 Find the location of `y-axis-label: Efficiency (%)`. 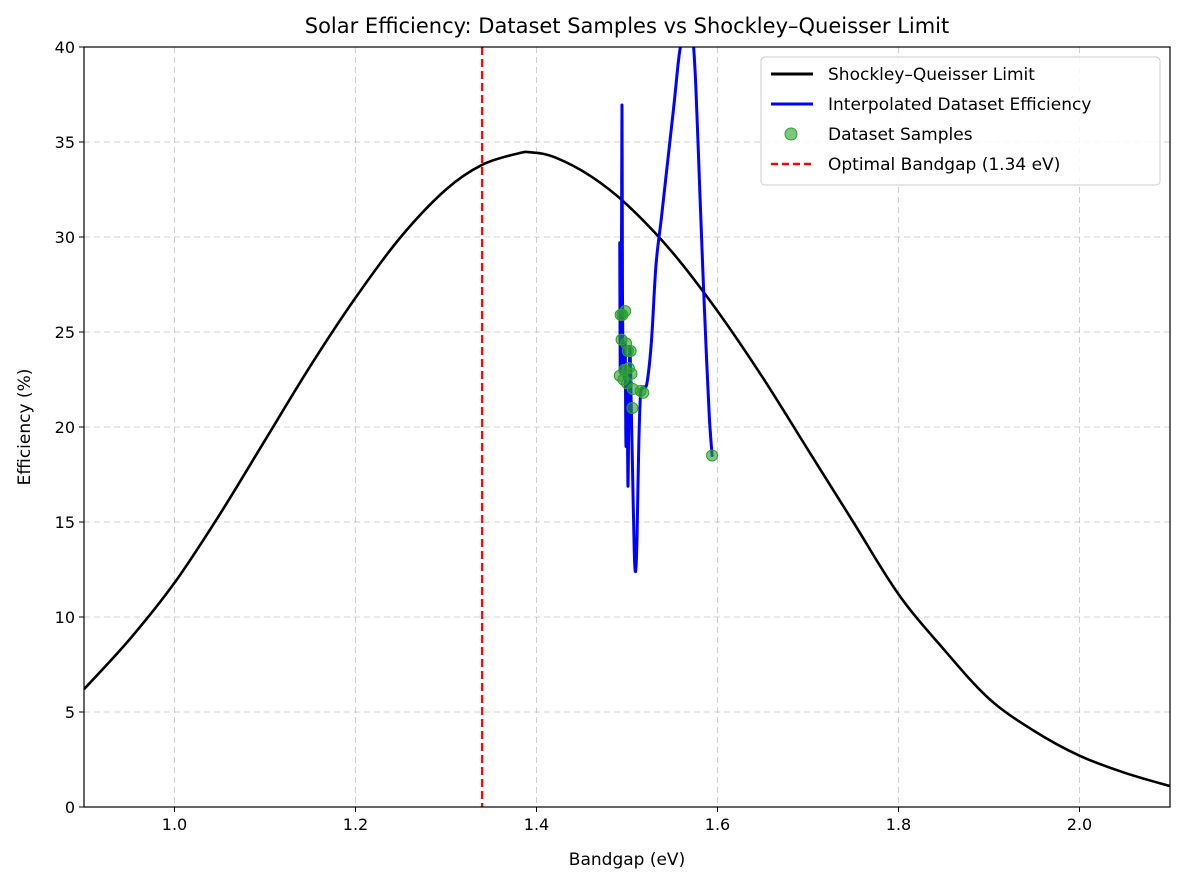

y-axis-label: Efficiency (%) is located at coordinates (25, 427).